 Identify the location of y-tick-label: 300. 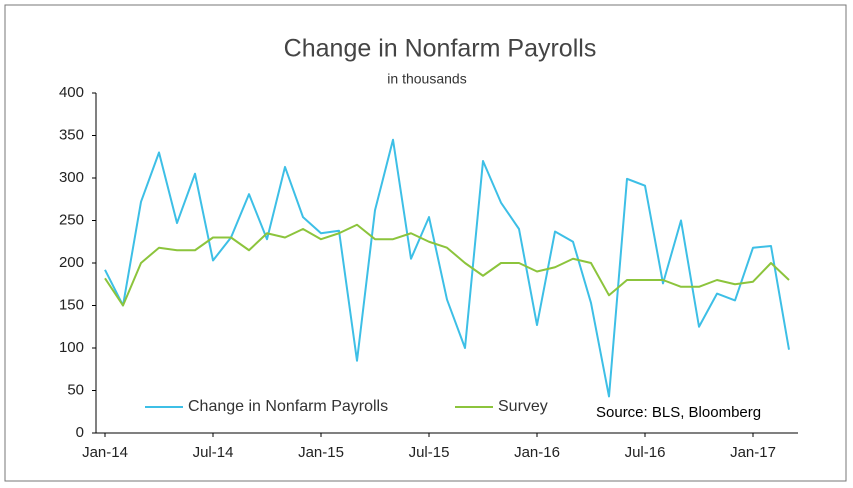
(71, 177).